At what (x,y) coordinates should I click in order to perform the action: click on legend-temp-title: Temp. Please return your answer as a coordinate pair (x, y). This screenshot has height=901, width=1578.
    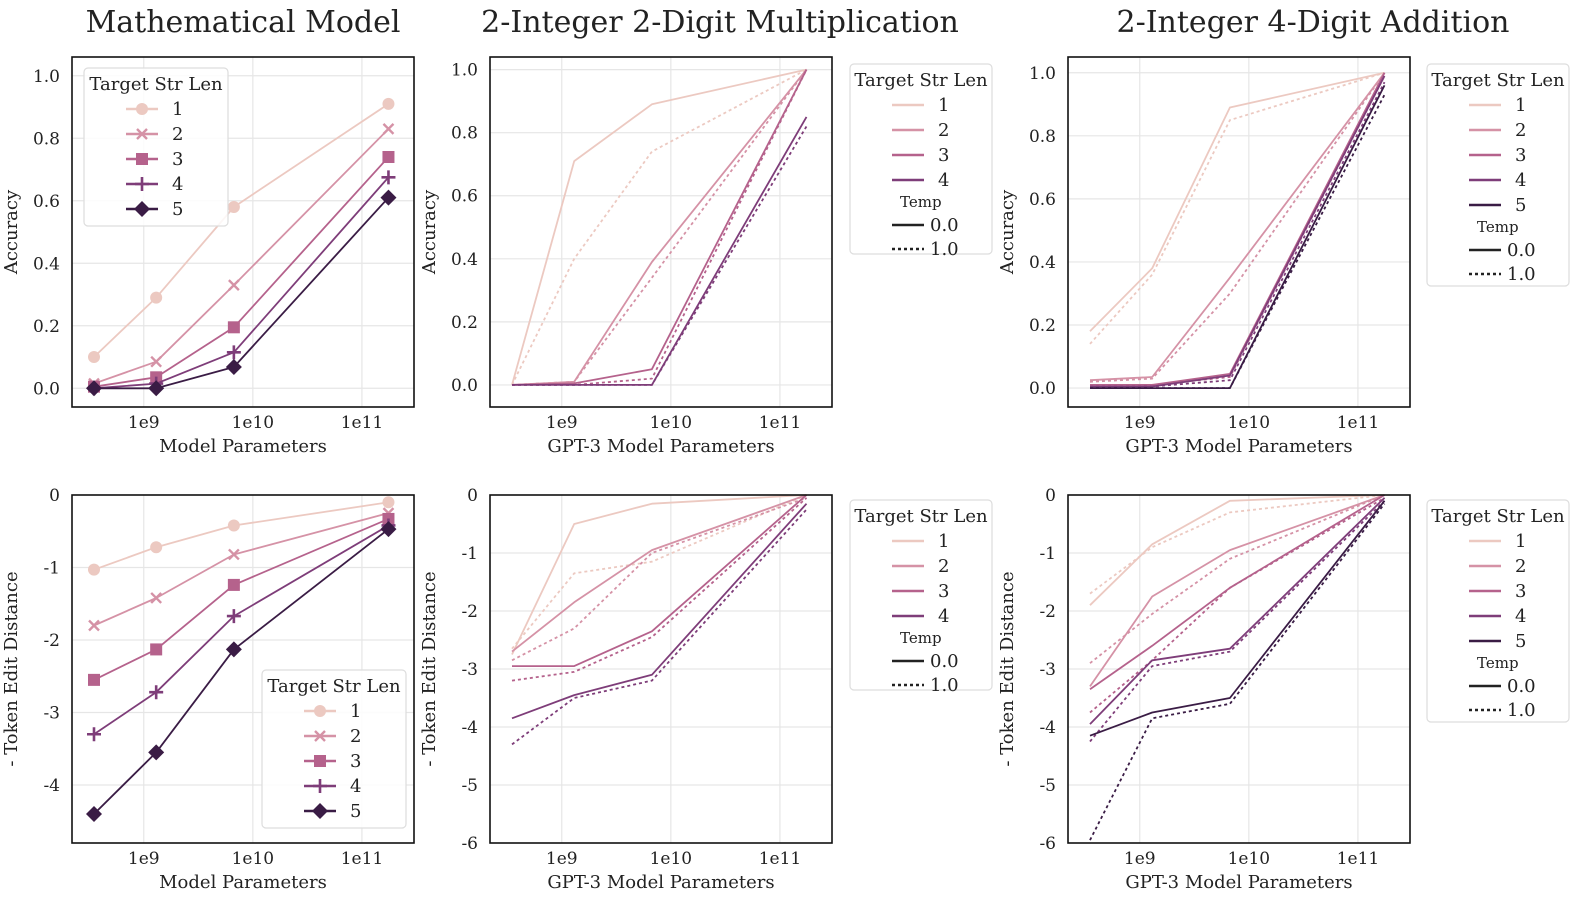
    Looking at the image, I should click on (1498, 663).